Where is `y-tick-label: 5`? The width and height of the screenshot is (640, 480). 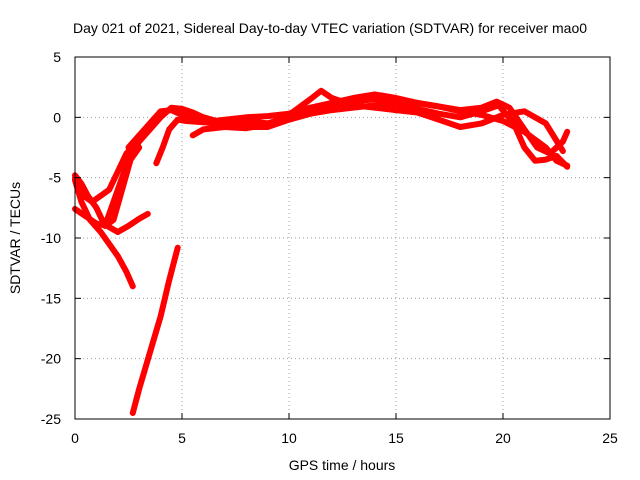
y-tick-label: 5 is located at coordinates (57, 57).